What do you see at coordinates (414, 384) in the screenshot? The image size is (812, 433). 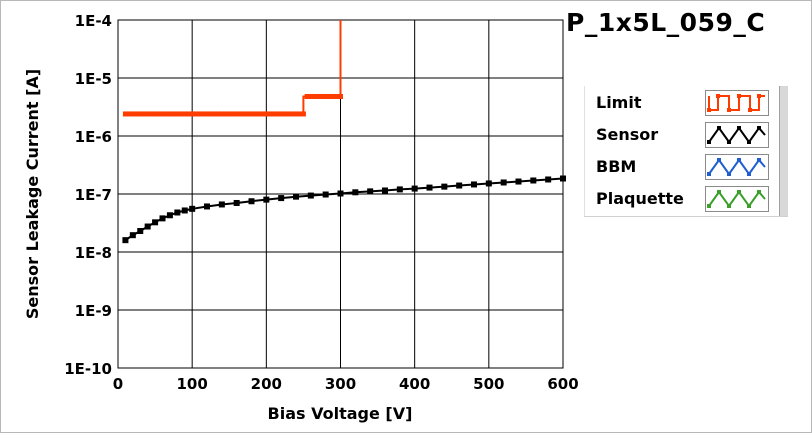 I see `x-tick-label: 400` at bounding box center [414, 384].